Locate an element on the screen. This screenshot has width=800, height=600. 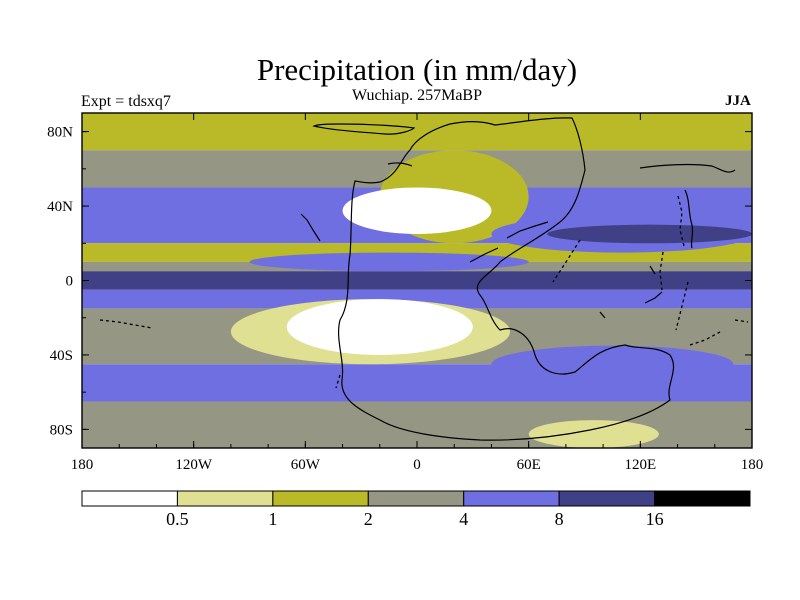
lon-tick-label: 120E is located at coordinates (640, 465).